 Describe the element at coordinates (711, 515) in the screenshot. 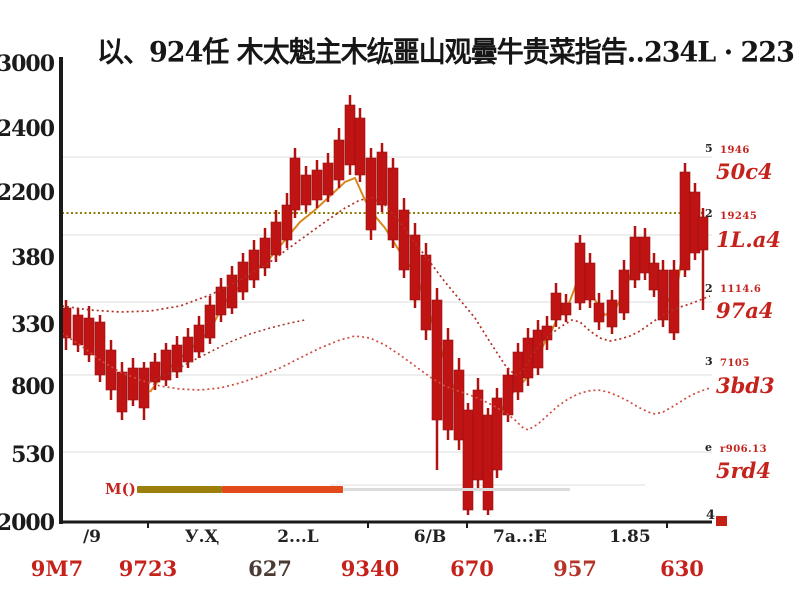

I see `axis-end-glyph: 4` at that location.